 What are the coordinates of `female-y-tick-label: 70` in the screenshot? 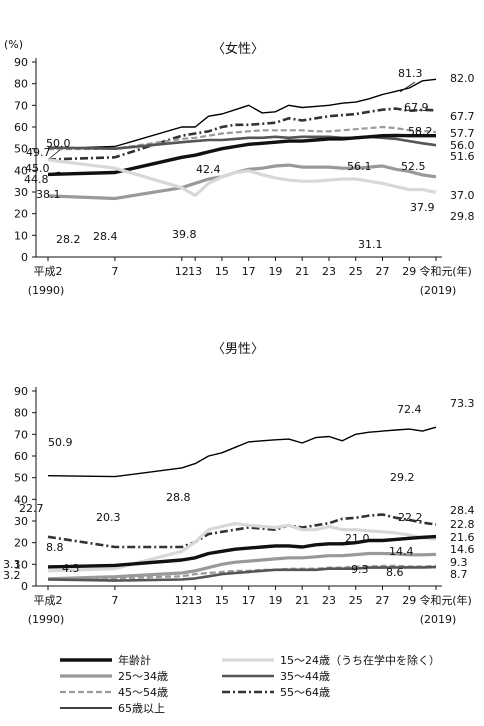 It's located at (21, 105).